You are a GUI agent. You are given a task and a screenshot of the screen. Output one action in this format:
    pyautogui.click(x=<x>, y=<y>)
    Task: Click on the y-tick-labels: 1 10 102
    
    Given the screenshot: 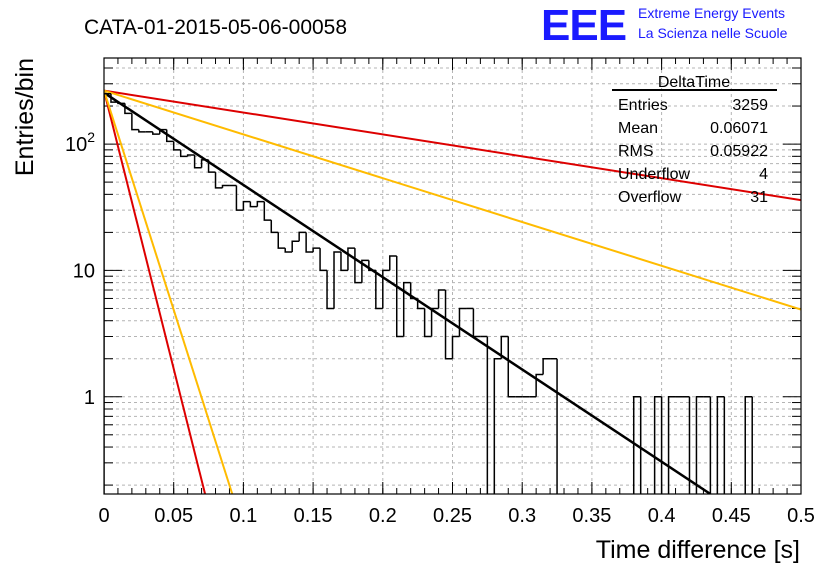 What is the action you would take?
    pyautogui.click(x=80, y=269)
    